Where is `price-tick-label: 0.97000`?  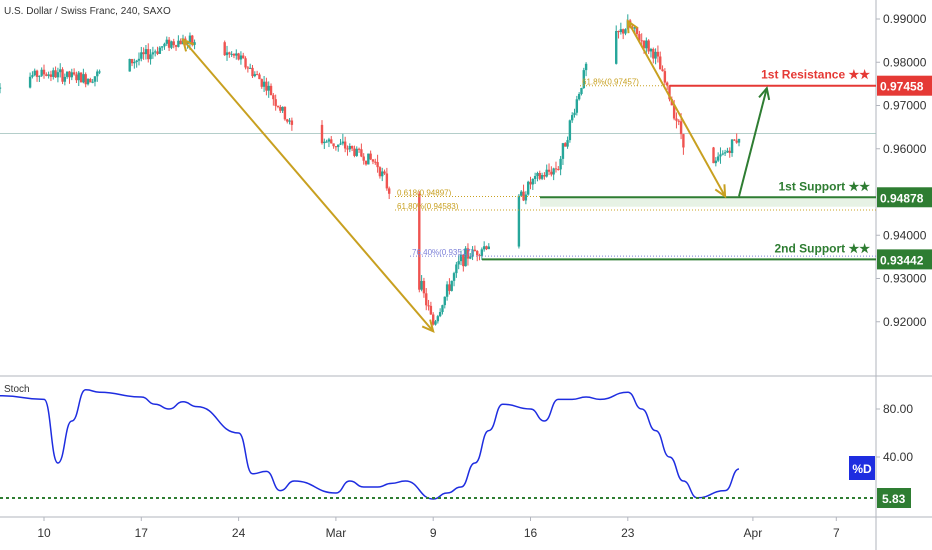 price-tick-label: 0.97000 is located at coordinates (905, 106).